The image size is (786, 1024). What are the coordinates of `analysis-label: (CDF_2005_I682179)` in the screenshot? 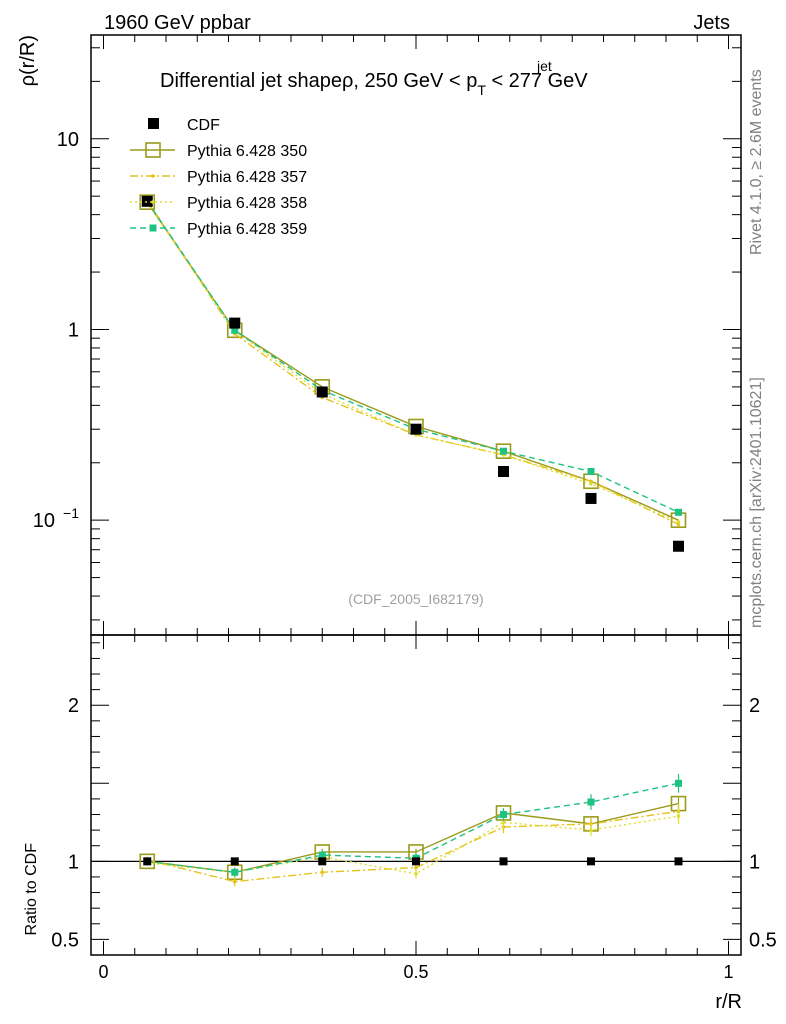 It's located at (415, 599).